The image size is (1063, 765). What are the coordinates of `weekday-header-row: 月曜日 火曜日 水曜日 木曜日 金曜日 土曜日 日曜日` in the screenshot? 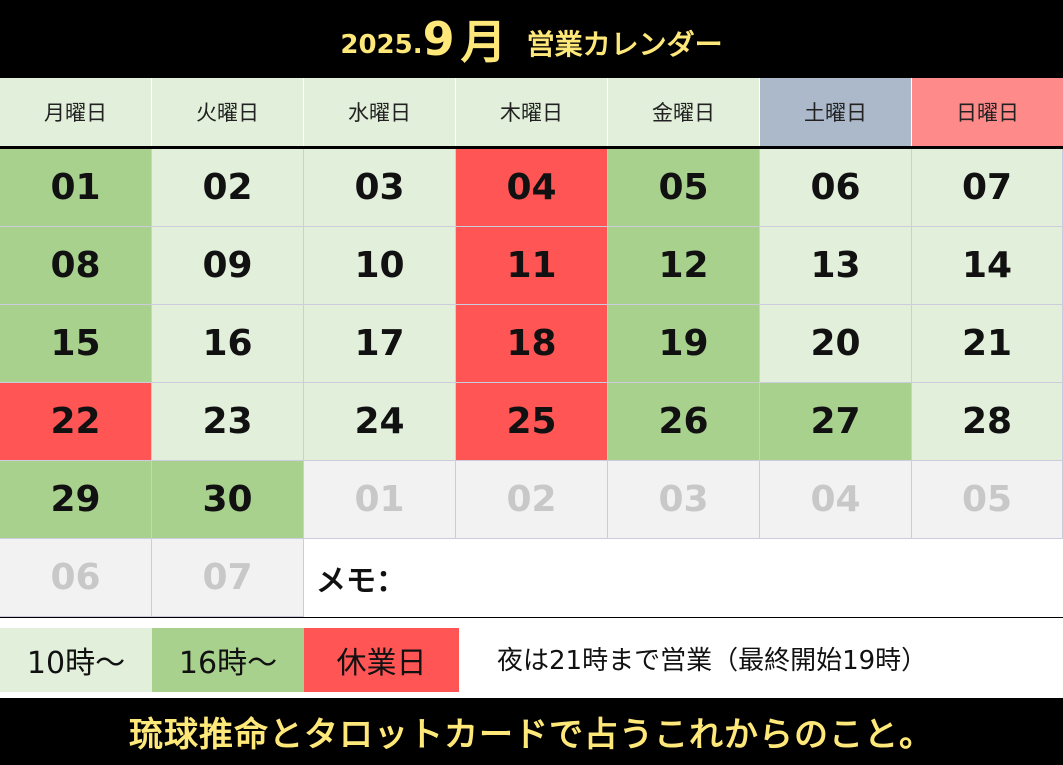 It's located at (531, 112).